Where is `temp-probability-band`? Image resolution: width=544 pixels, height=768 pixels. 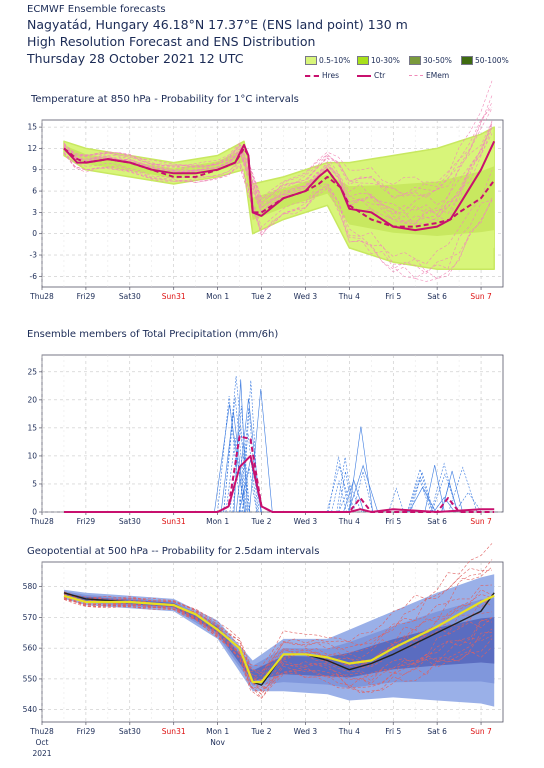
temp-probability-band is located at coordinates (279, 190).